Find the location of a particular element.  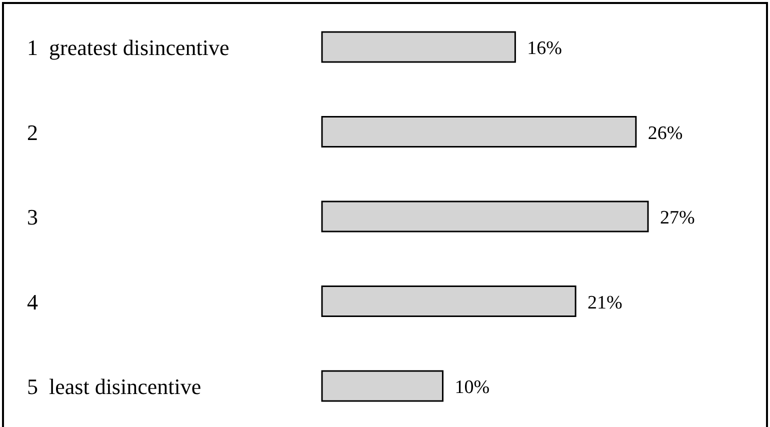

data-label: 27% is located at coordinates (677, 218).